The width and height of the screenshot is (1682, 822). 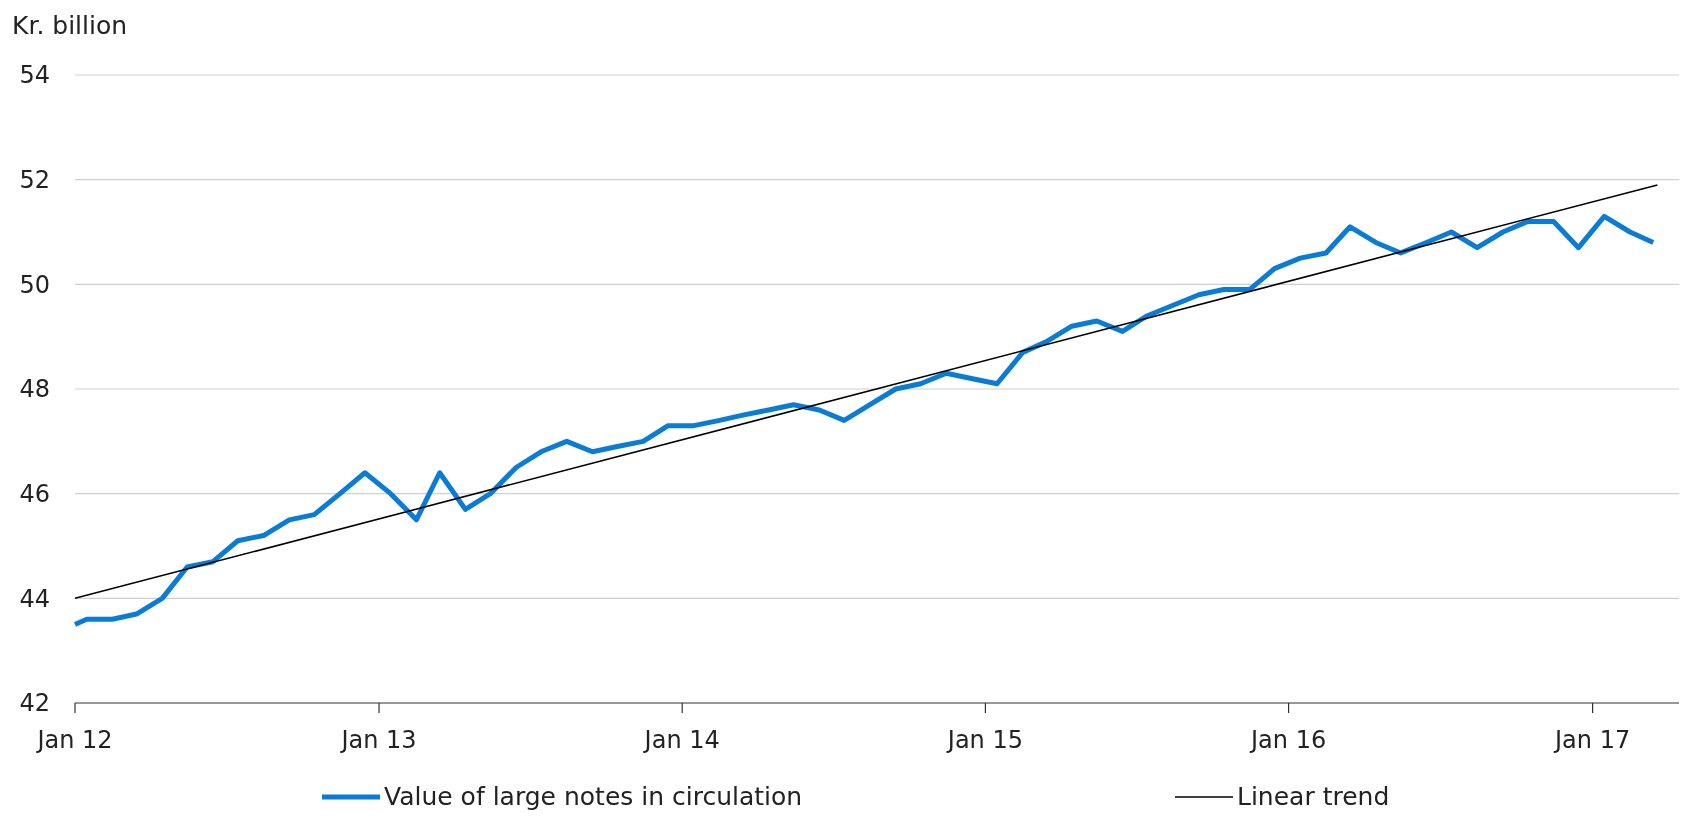 What do you see at coordinates (1313, 796) in the screenshot?
I see `legend-label: Linear trend` at bounding box center [1313, 796].